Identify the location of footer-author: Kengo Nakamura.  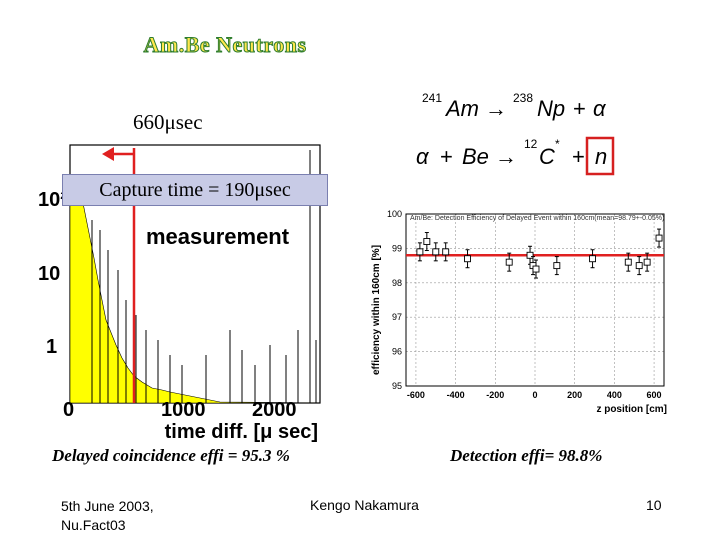
(364, 505).